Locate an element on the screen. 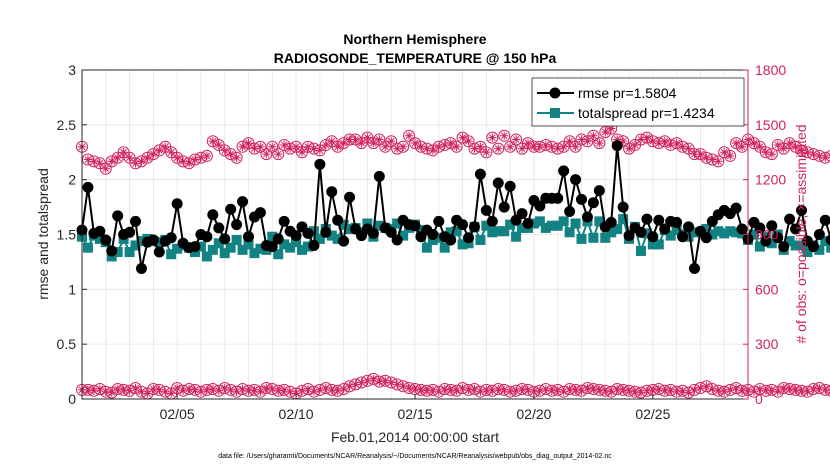 This screenshot has width=830, height=470. y-tick-label-left: 2 is located at coordinates (72, 180).